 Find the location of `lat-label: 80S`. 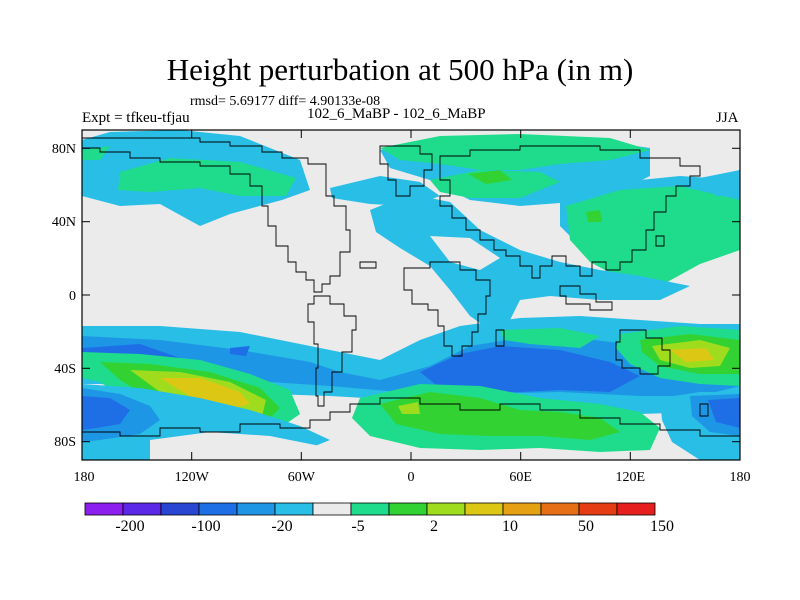

lat-label: 80S is located at coordinates (65, 442).